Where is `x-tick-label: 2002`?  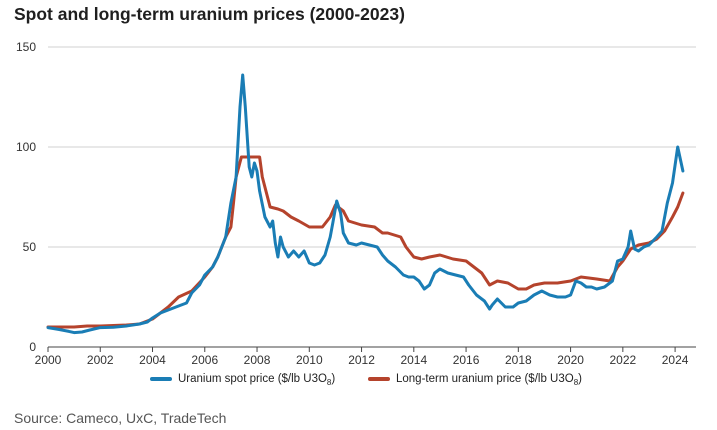
x-tick-label: 2002 is located at coordinates (100, 360).